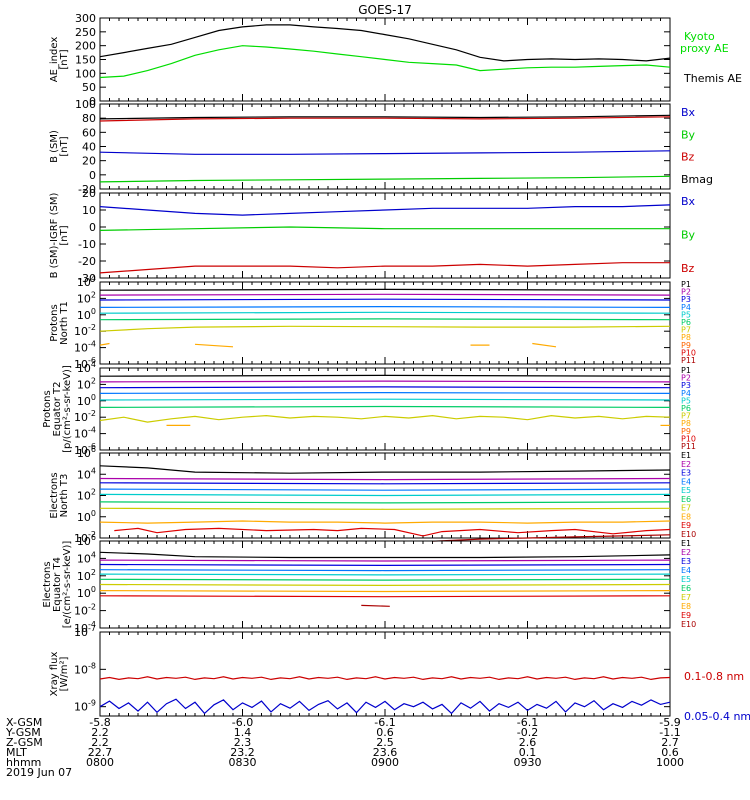  What do you see at coordinates (243, 762) in the screenshot?
I see `footer-value: 0830` at bounding box center [243, 762].